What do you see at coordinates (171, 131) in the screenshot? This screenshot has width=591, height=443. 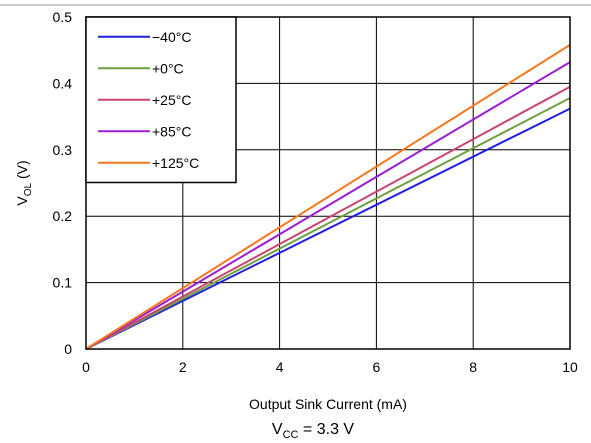 I see `legend-label: +85°C` at bounding box center [171, 131].